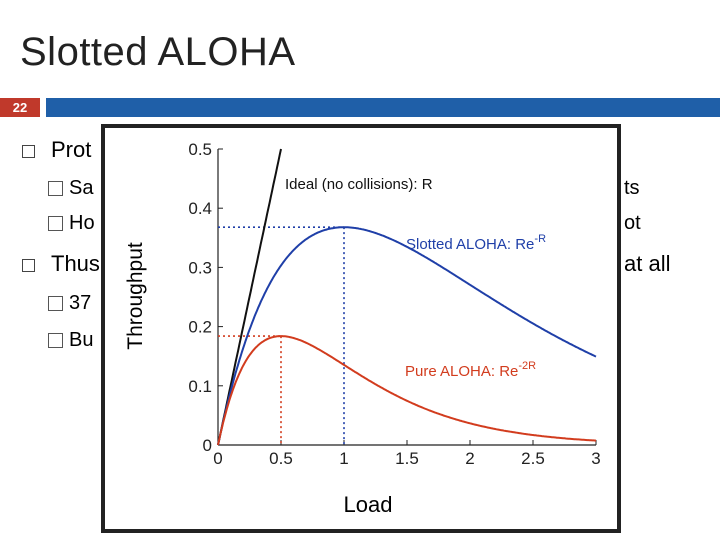  What do you see at coordinates (217, 458) in the screenshot?
I see `x-tick-label: 0` at bounding box center [217, 458].